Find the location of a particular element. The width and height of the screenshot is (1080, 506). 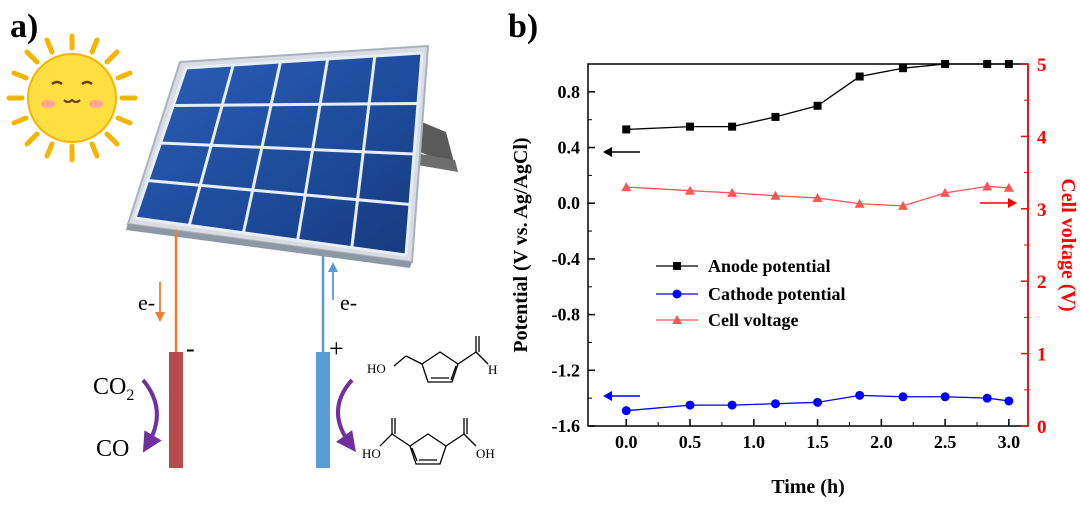

y-left-tick-label: 0.8 is located at coordinates (569, 92).